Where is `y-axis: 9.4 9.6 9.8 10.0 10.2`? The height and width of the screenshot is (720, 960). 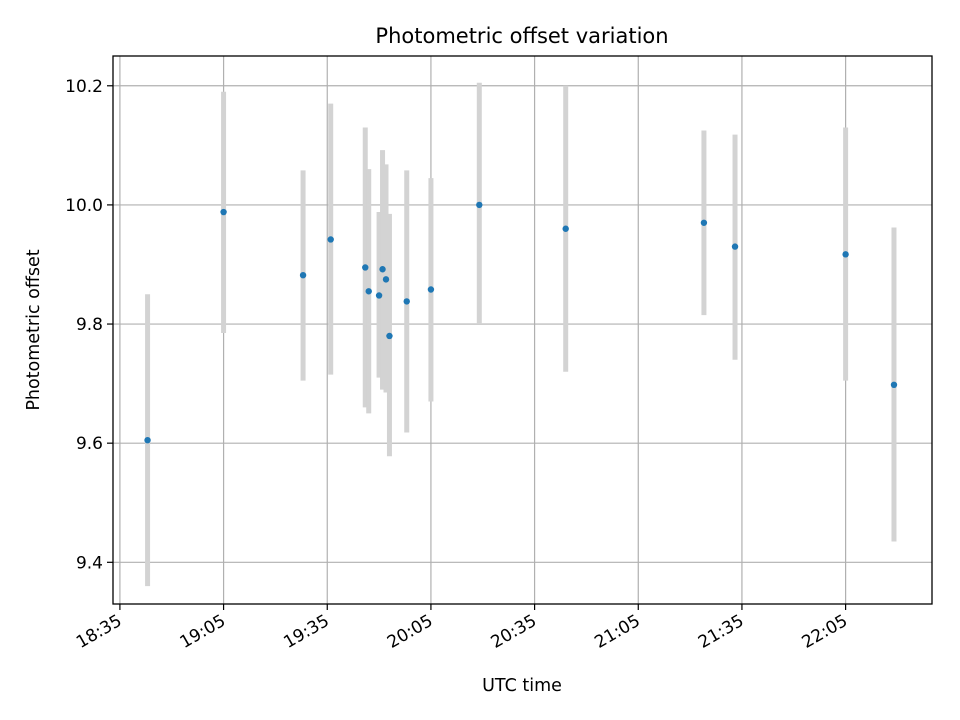 y-axis: 9.4 9.6 9.8 10.0 10.2 is located at coordinates (89, 325).